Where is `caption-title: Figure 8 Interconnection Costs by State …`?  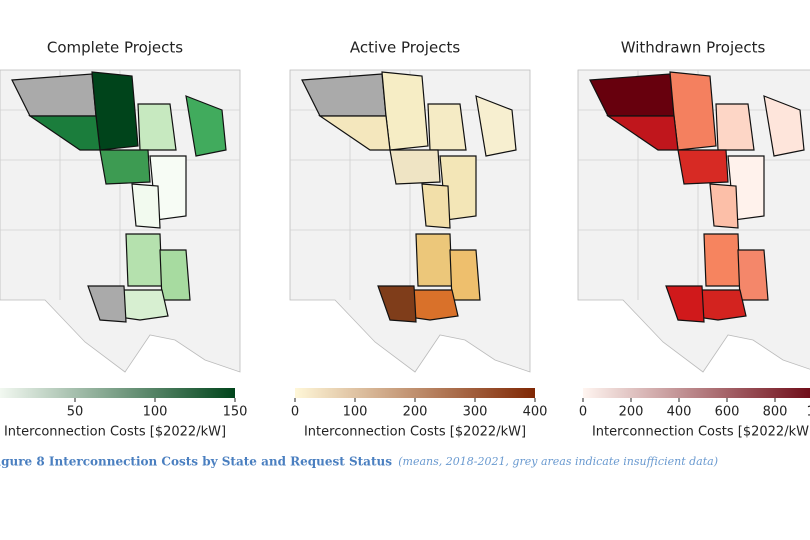 caption-title: Figure 8 Interconnection Costs by State … is located at coordinates (196, 462).